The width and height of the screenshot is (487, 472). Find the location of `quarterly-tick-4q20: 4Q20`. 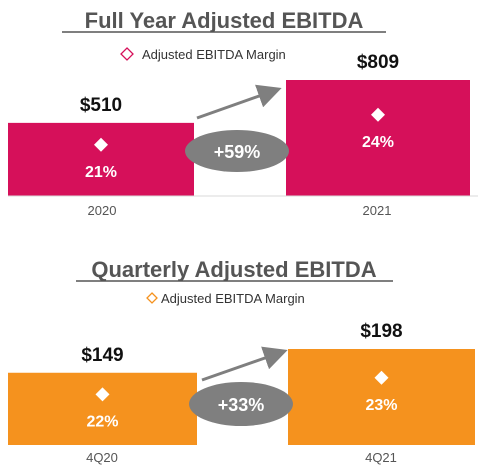

quarterly-tick-4q20: 4Q20 is located at coordinates (102, 457).